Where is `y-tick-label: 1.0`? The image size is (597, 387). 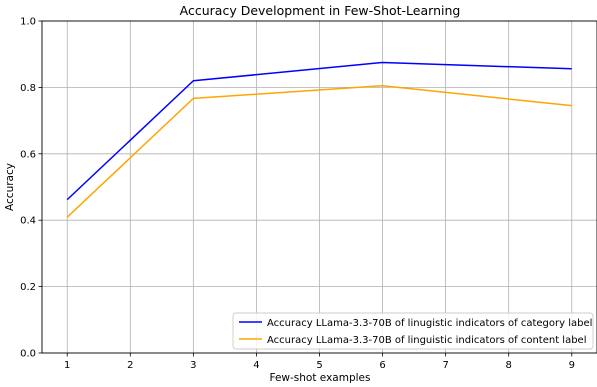 y-tick-label: 1.0 is located at coordinates (28, 22).